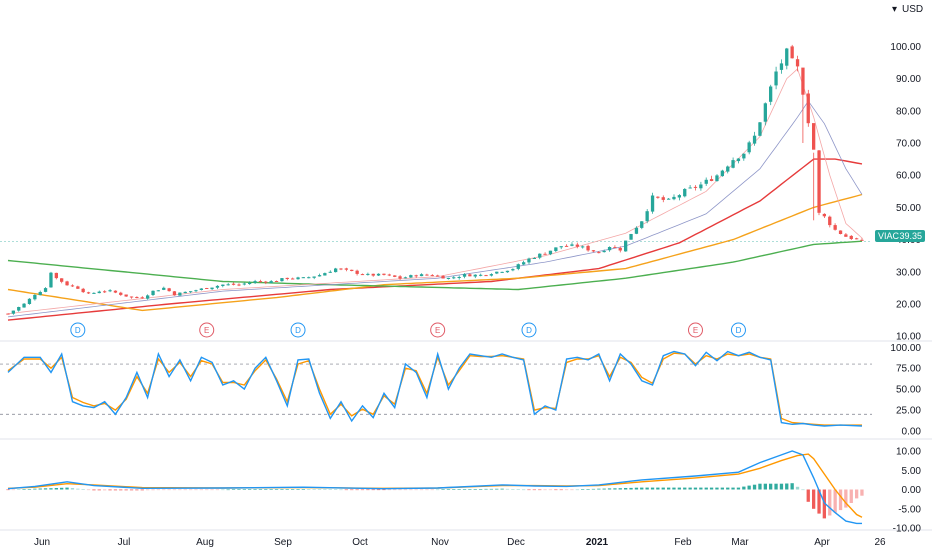  Describe the element at coordinates (912, 432) in the screenshot. I see `stoch-tick-label: 0.00` at that location.